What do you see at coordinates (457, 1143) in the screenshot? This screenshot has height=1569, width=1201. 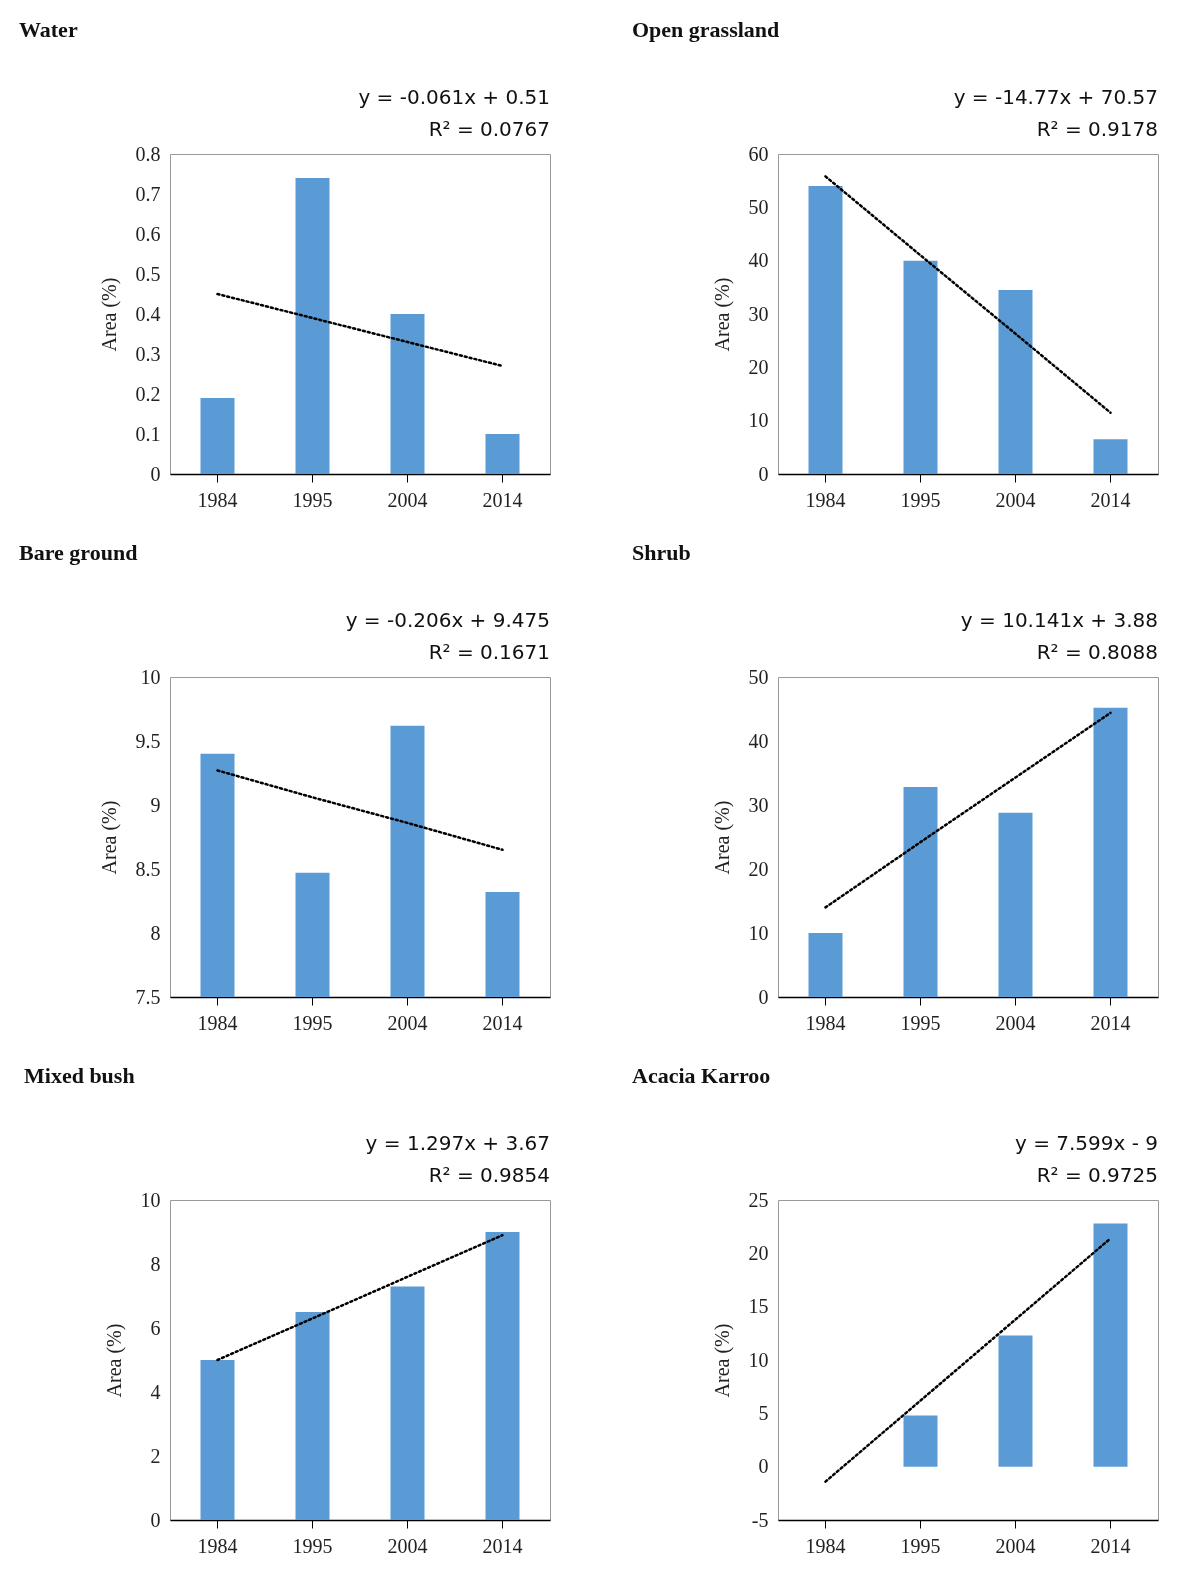 I see `text: y = 1.297x + 3.67` at bounding box center [457, 1143].